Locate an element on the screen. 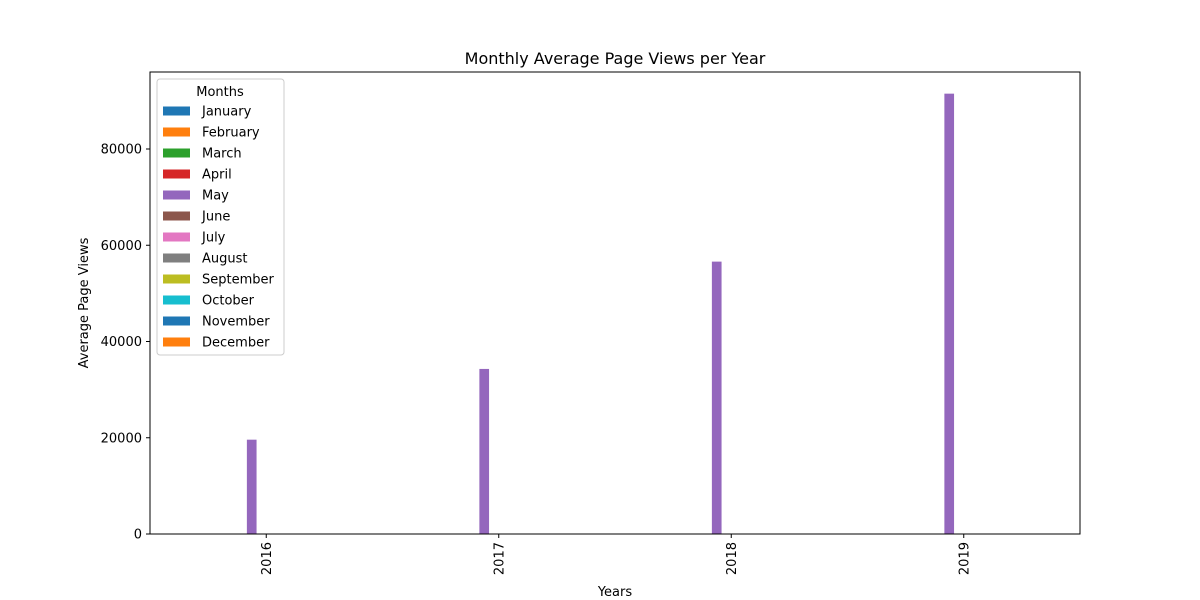 This screenshot has width=1200, height=600. y-axis-ticks: 0 20000 40000 60000 80000 is located at coordinates (125, 343).